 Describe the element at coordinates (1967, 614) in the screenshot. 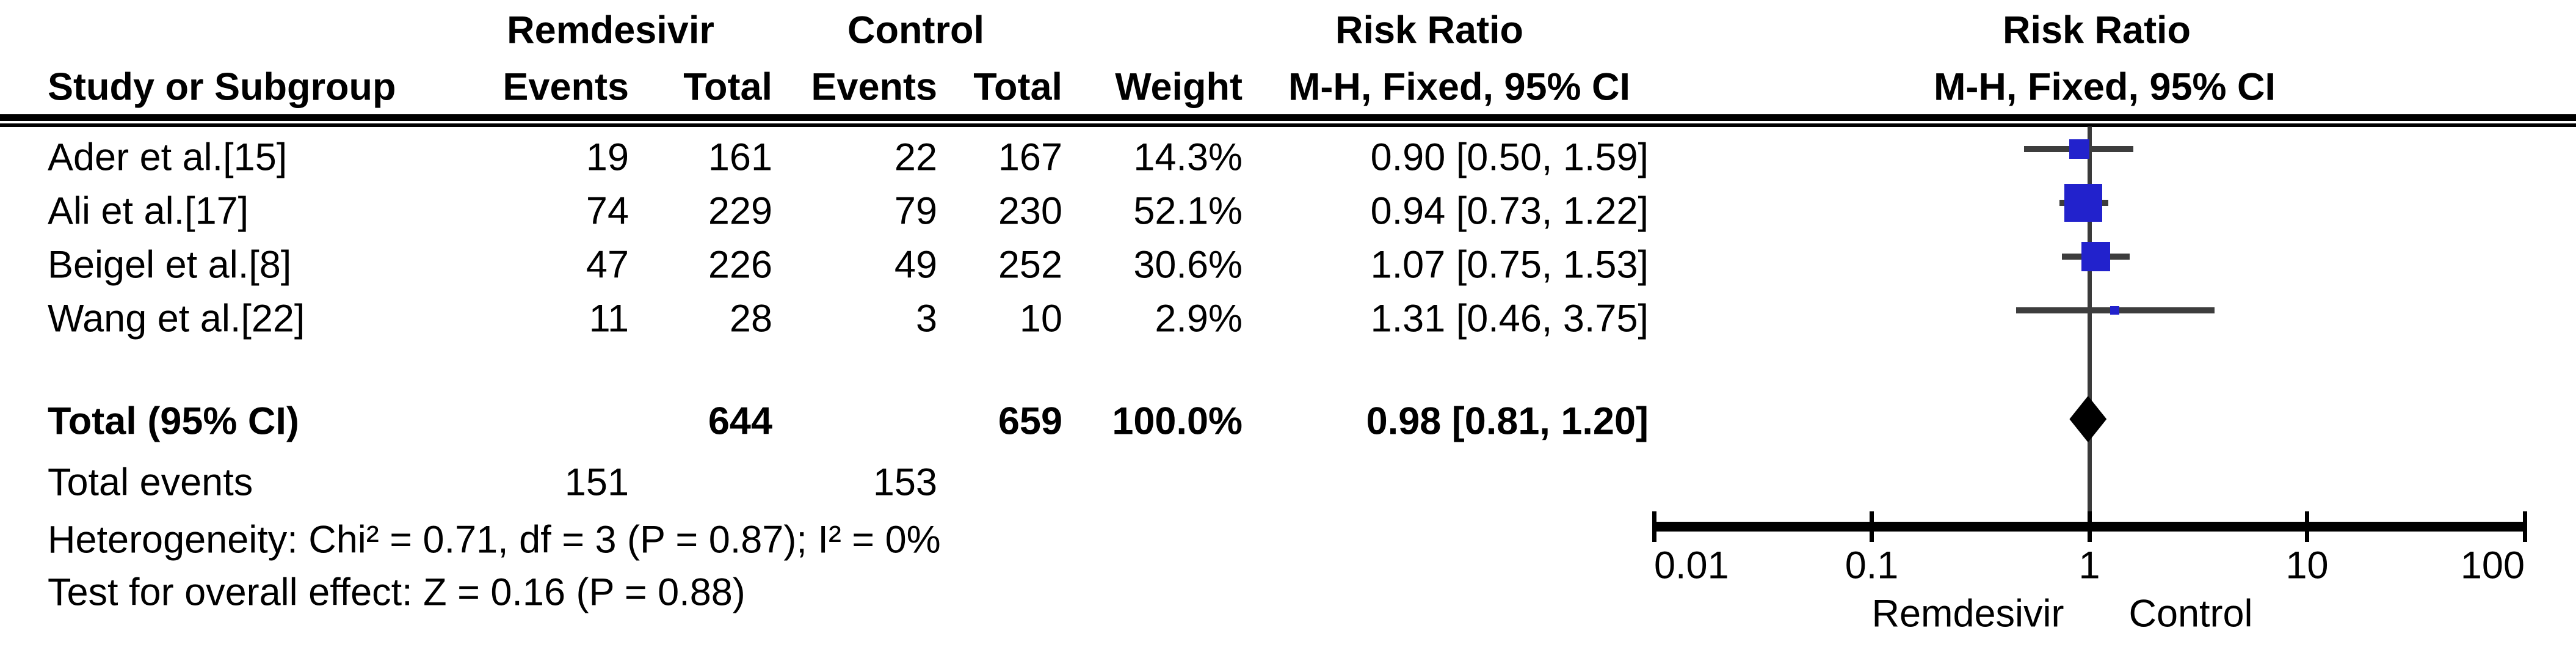

I see `axis-label-favours-remdesivir: Remdesivir` at that location.